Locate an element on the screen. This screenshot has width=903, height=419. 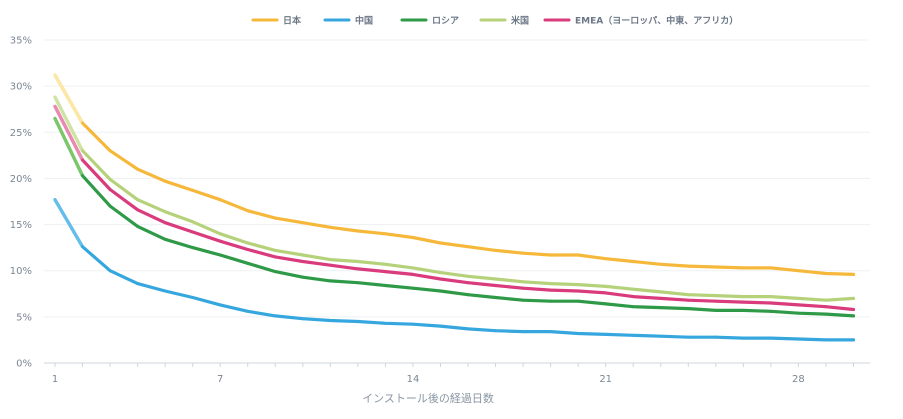
x-tick-label: 1 is located at coordinates (55, 379).